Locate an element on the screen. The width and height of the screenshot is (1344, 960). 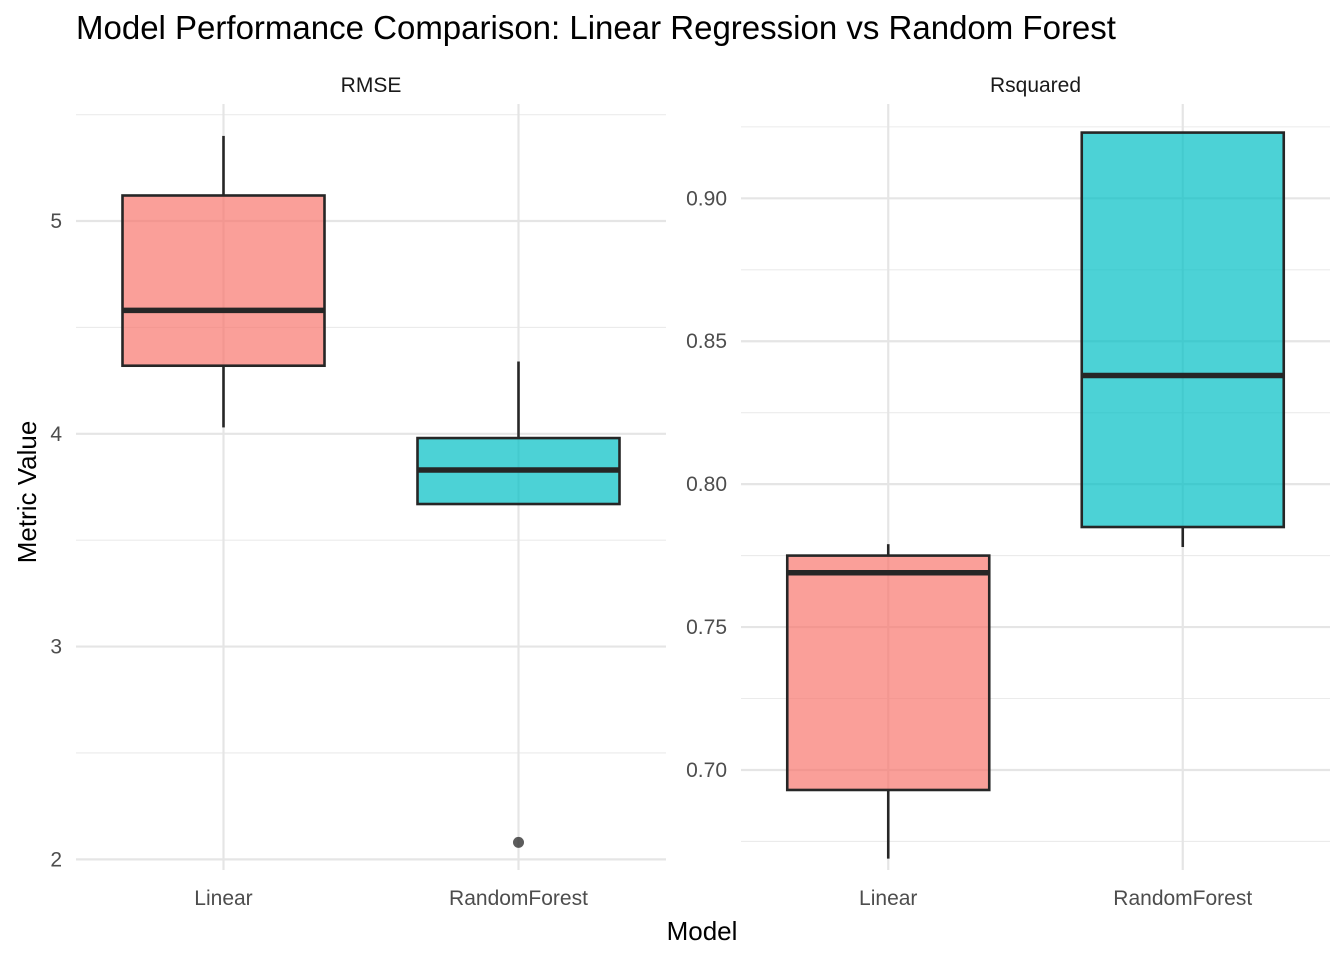
y-tick-label: 5 is located at coordinates (56, 221).